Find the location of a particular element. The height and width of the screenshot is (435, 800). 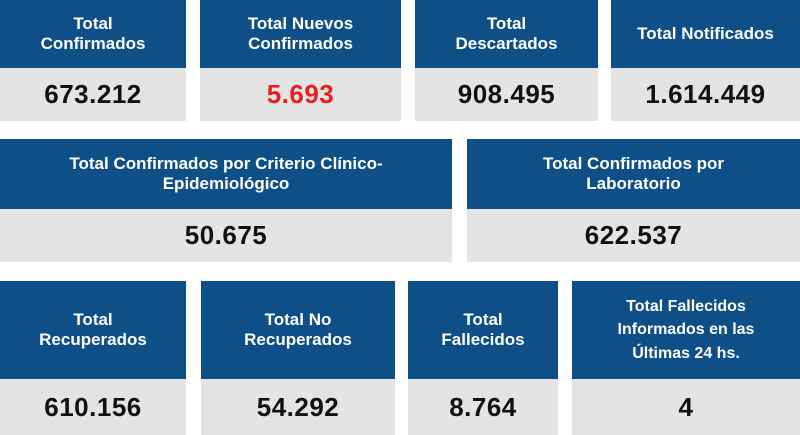

card-title: Total Fallecidos is located at coordinates (686, 307).